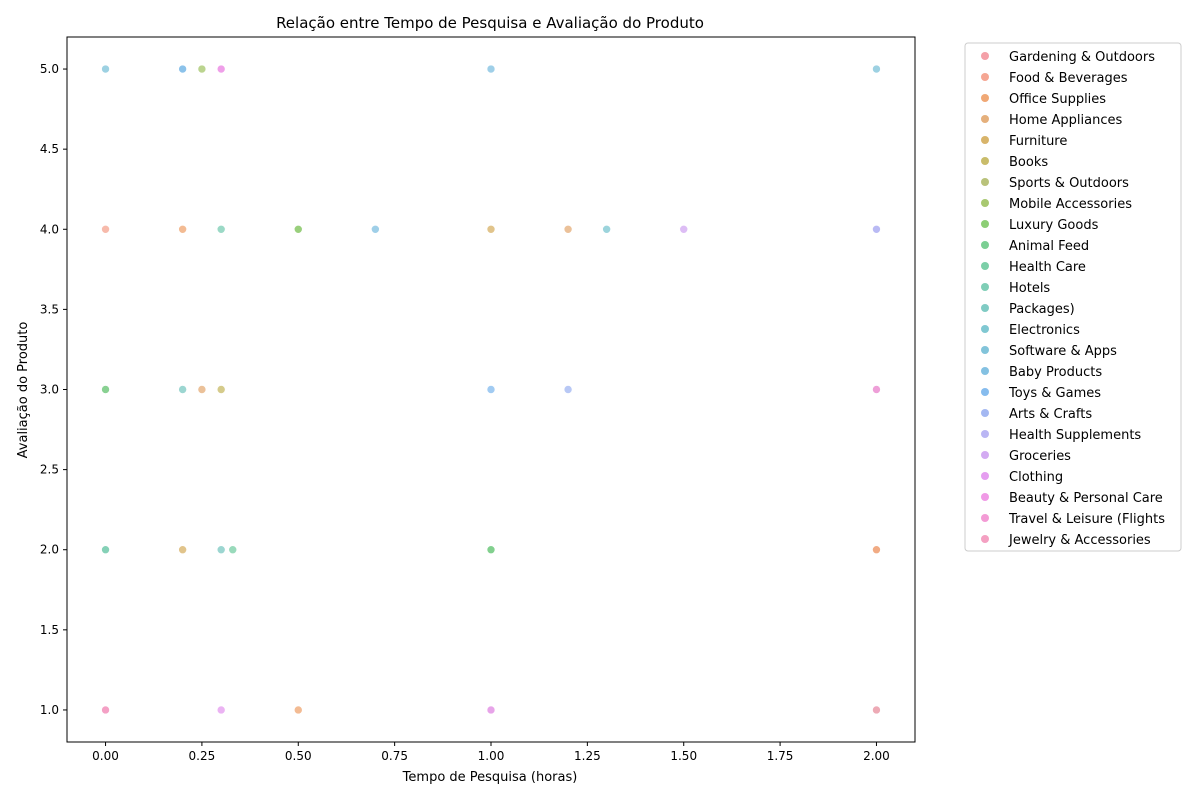  What do you see at coordinates (683, 756) in the screenshot?
I see `x-tick-label: 1.50` at bounding box center [683, 756].